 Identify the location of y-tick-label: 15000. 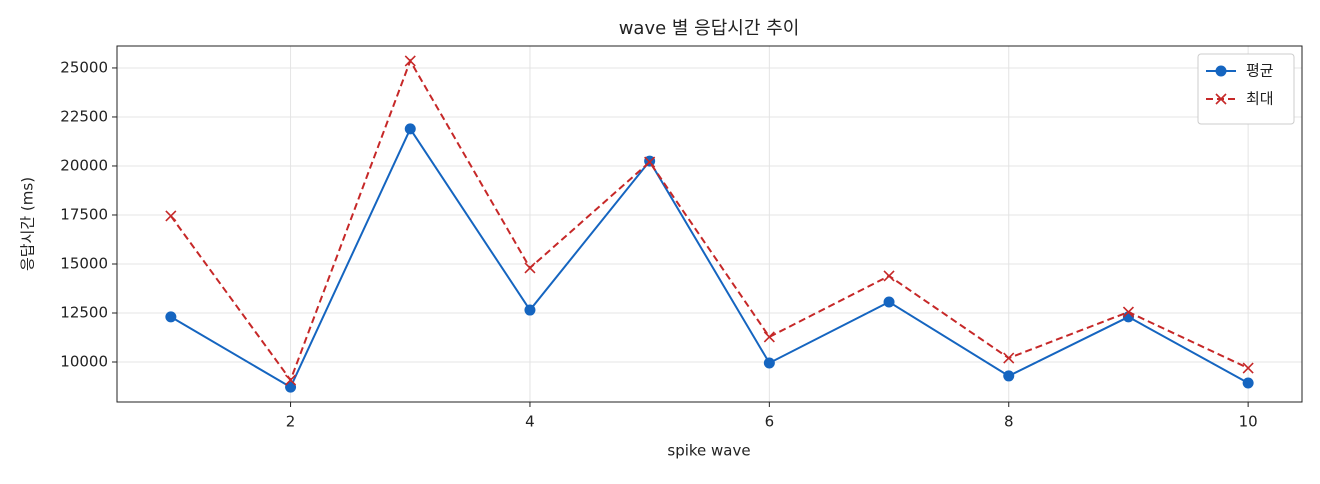
(84, 263).